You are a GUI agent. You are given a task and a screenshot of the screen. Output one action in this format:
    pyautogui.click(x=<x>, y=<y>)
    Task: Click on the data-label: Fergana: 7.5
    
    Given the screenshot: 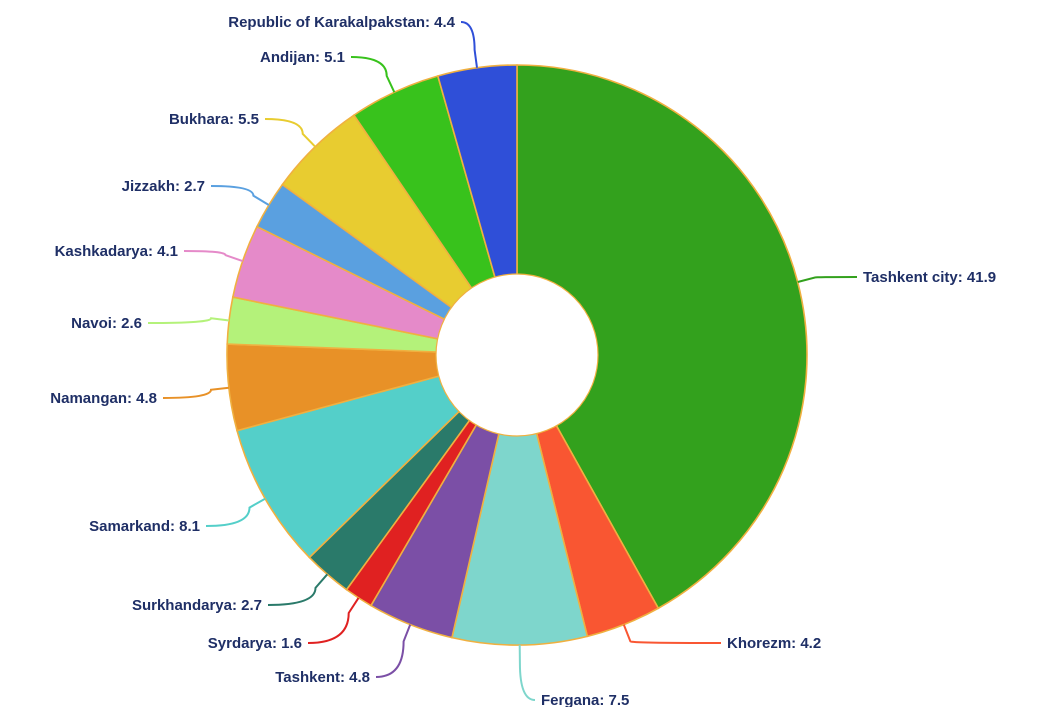 What is the action you would take?
    pyautogui.click(x=585, y=699)
    